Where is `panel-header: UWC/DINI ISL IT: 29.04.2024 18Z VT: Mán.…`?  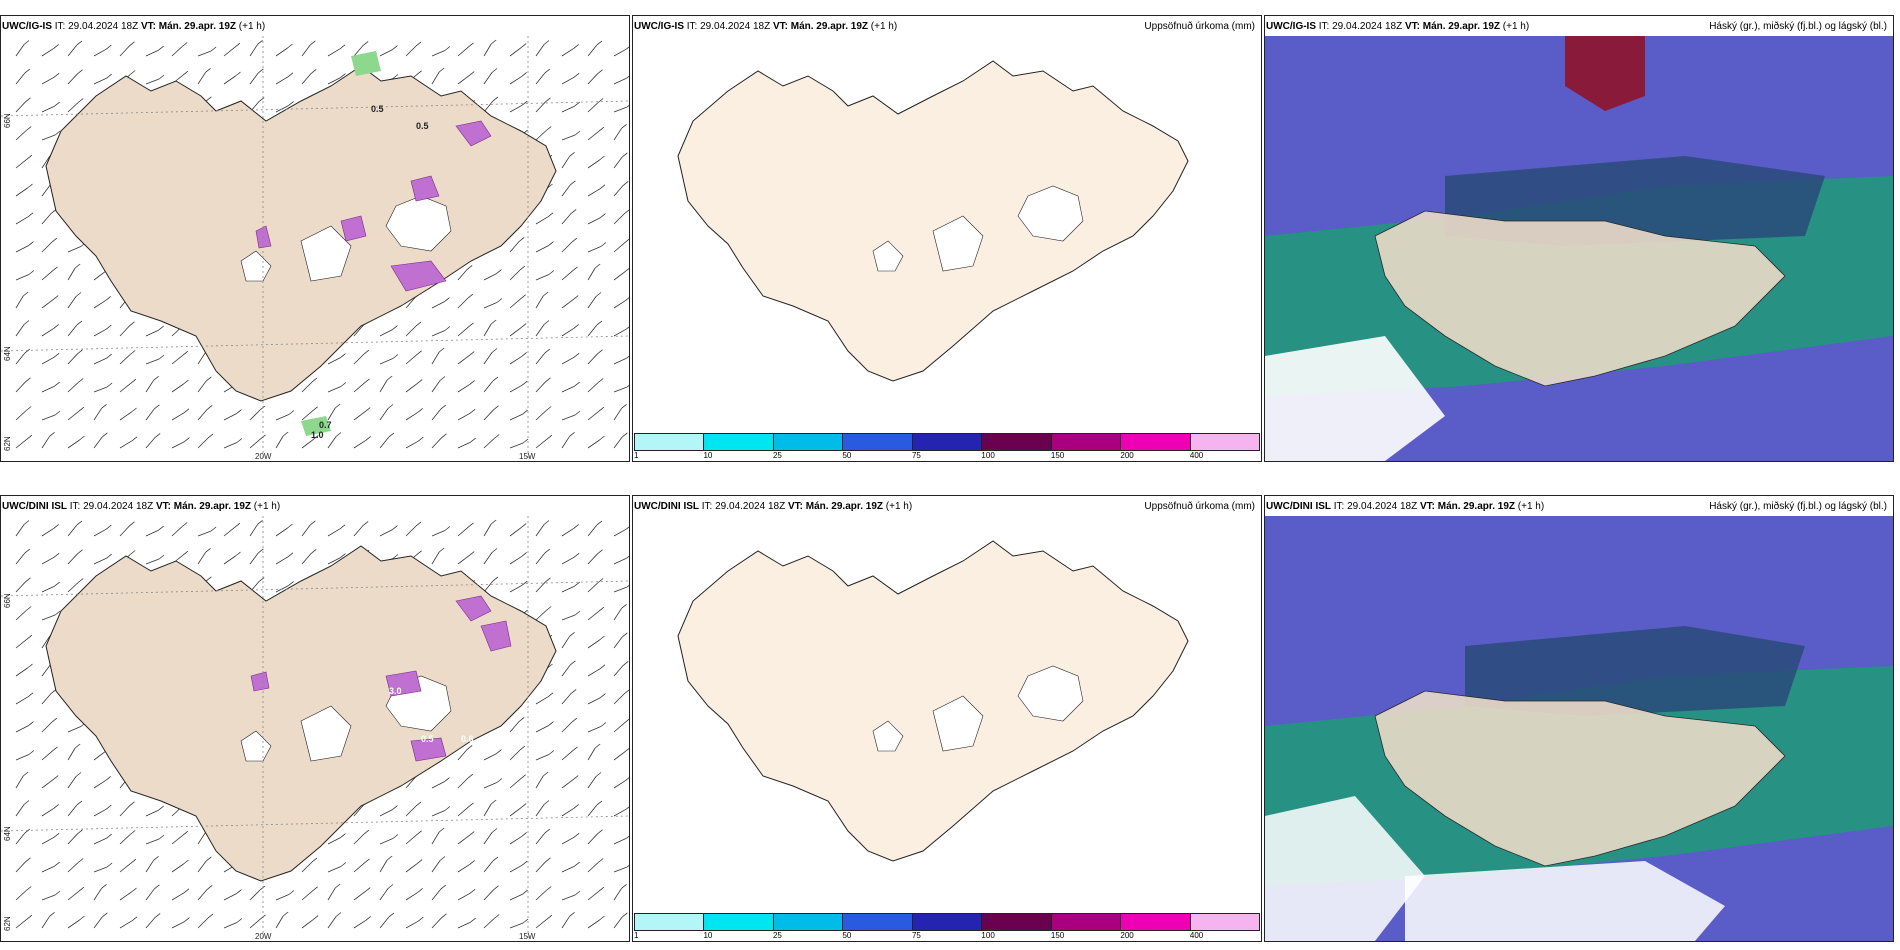
panel-header: UWC/DINI ISL IT: 29.04.2024 18Z VT: Mán.… is located at coordinates (944, 506).